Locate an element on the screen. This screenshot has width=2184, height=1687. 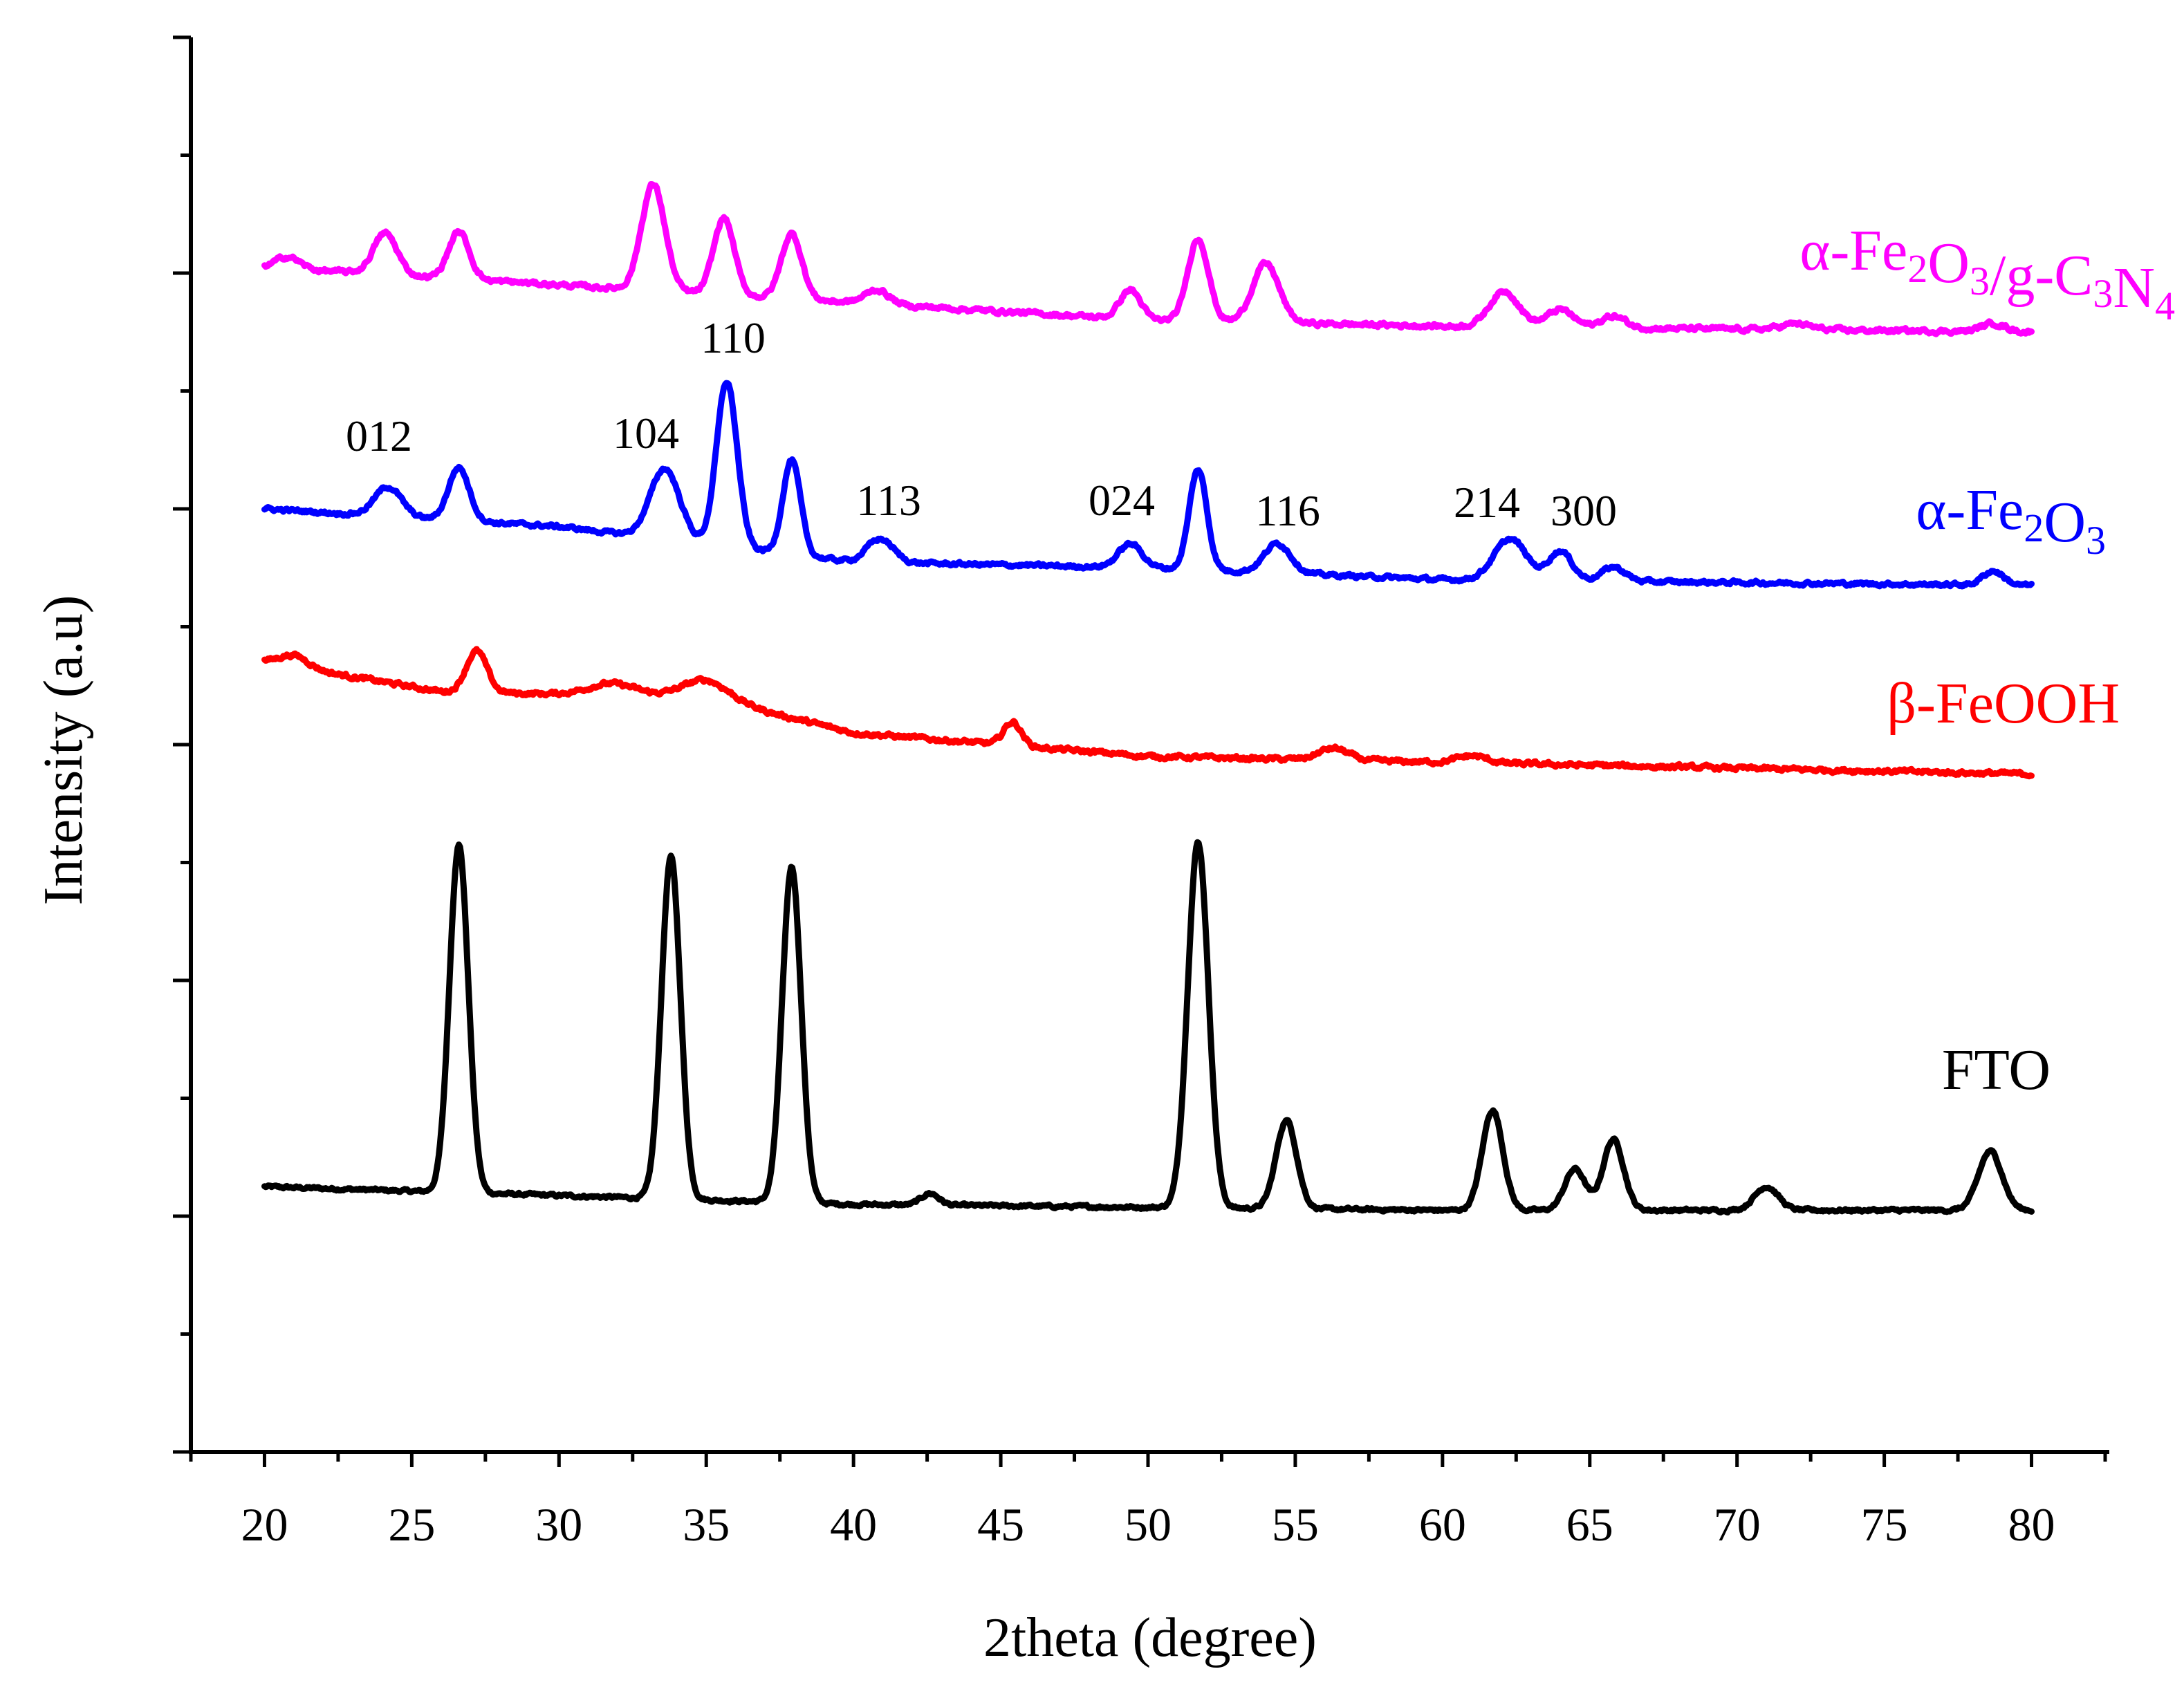
series-label--feooh: β-FeOOH is located at coordinates (2003, 703).